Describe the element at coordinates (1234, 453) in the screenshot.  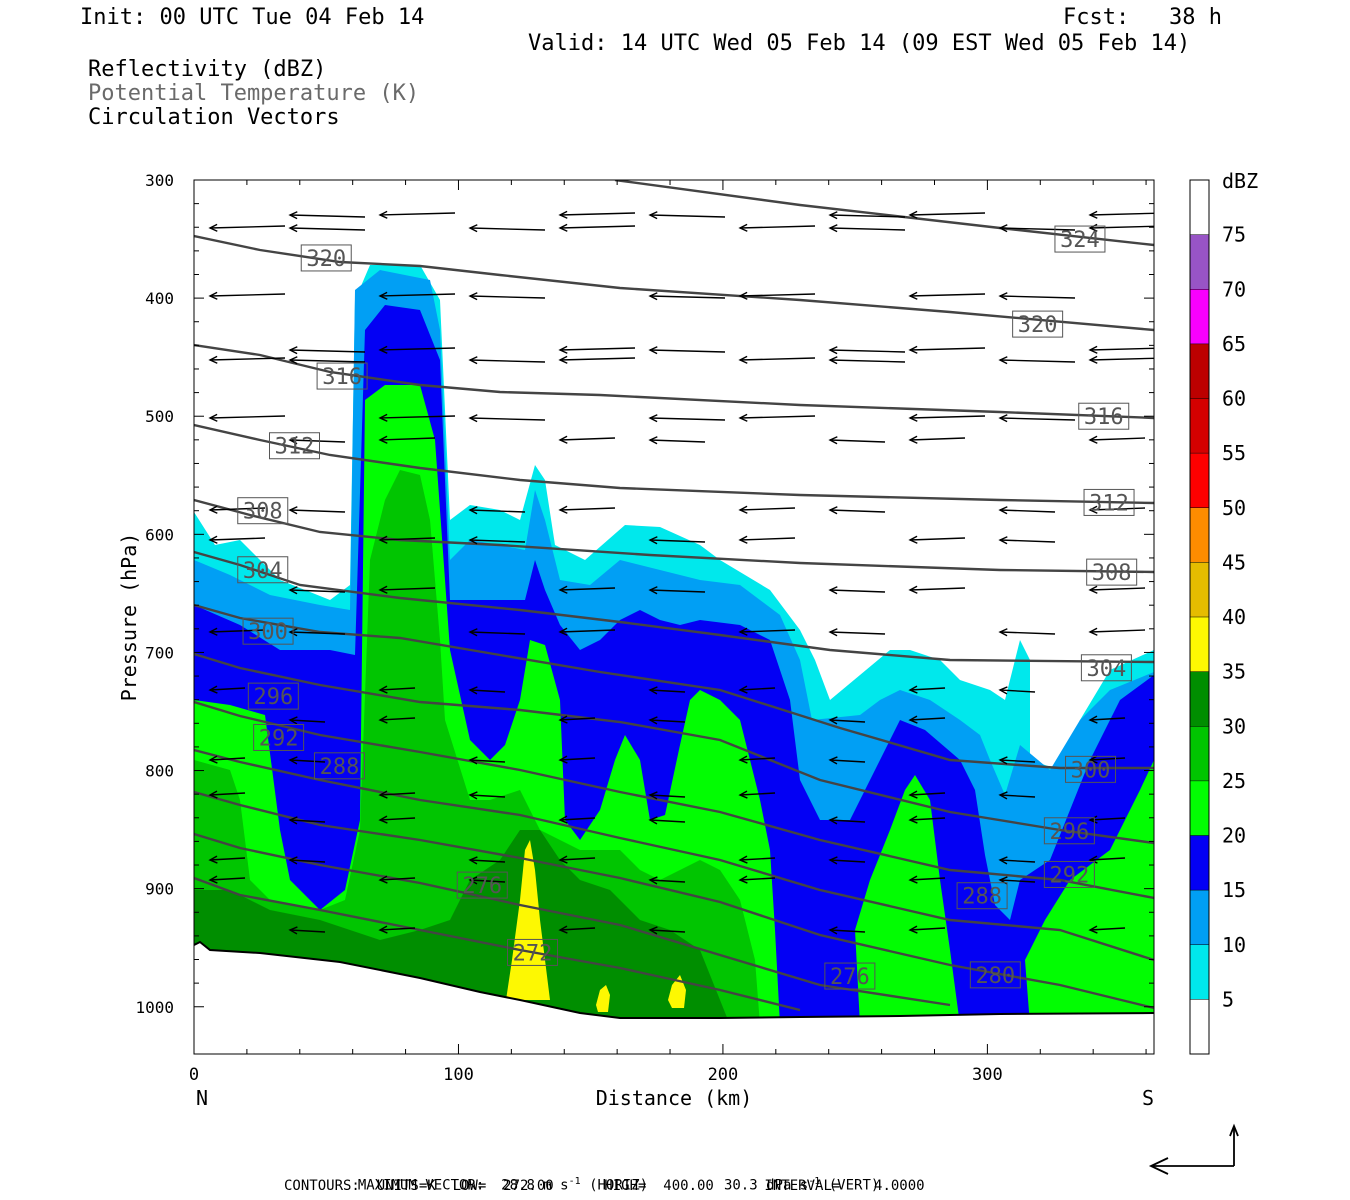
I see `colorbar-label-55: 55` at that location.